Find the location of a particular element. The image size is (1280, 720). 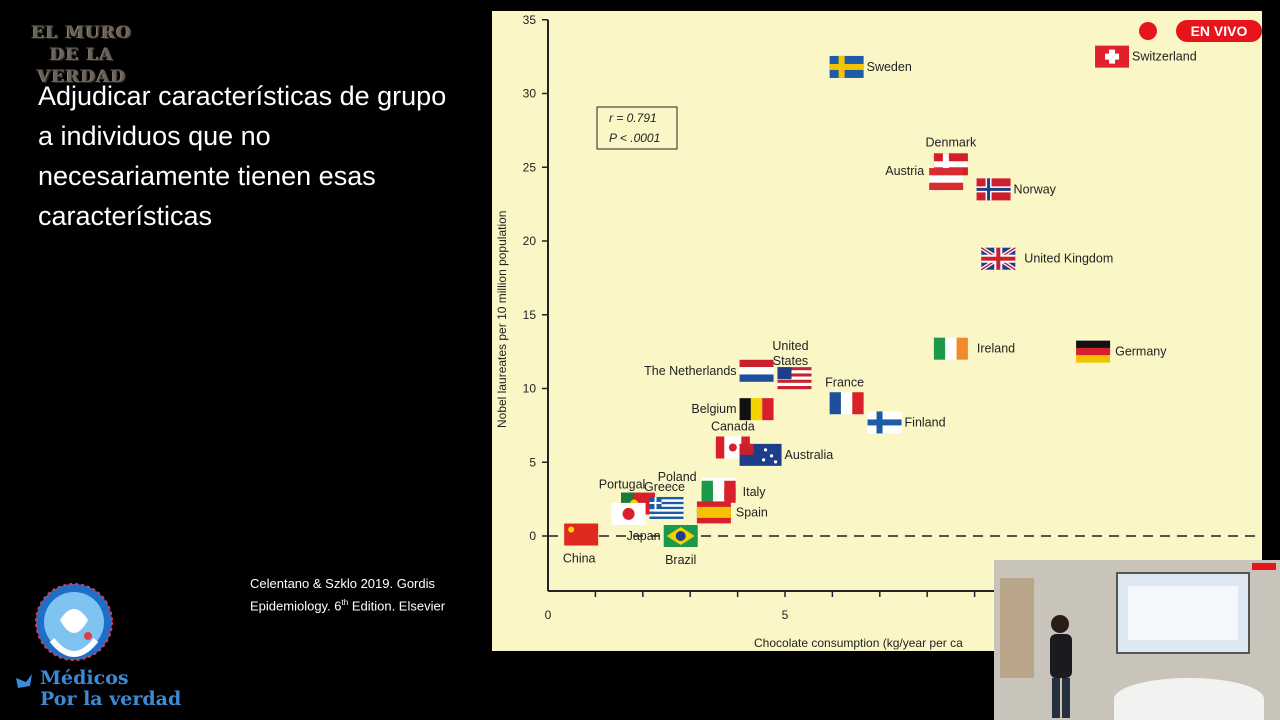

point-label-sweden: Sweden is located at coordinates (889, 67).